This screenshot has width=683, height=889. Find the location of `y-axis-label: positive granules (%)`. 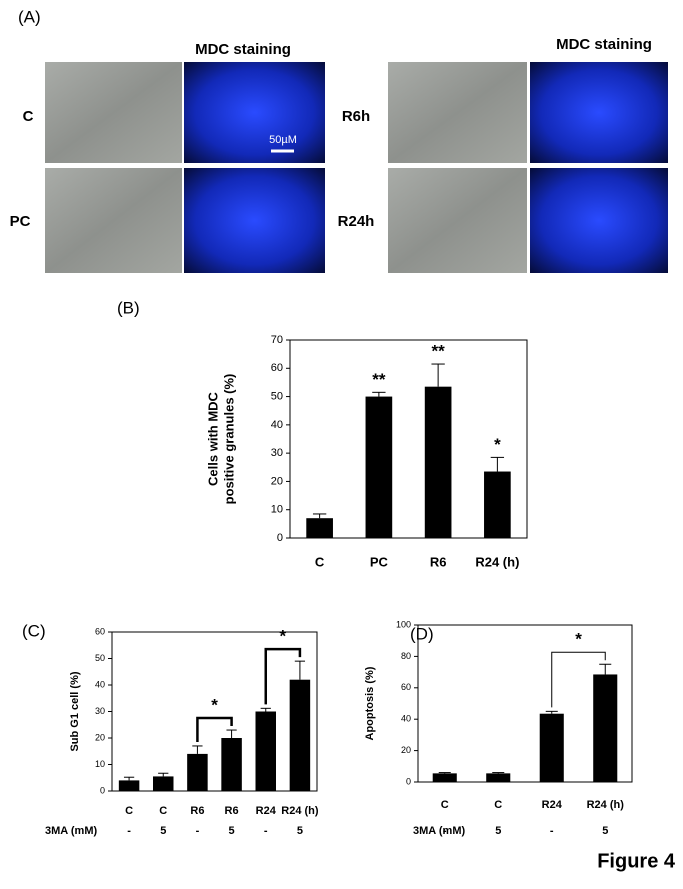

y-axis-label: positive granules (%) is located at coordinates (228, 439).